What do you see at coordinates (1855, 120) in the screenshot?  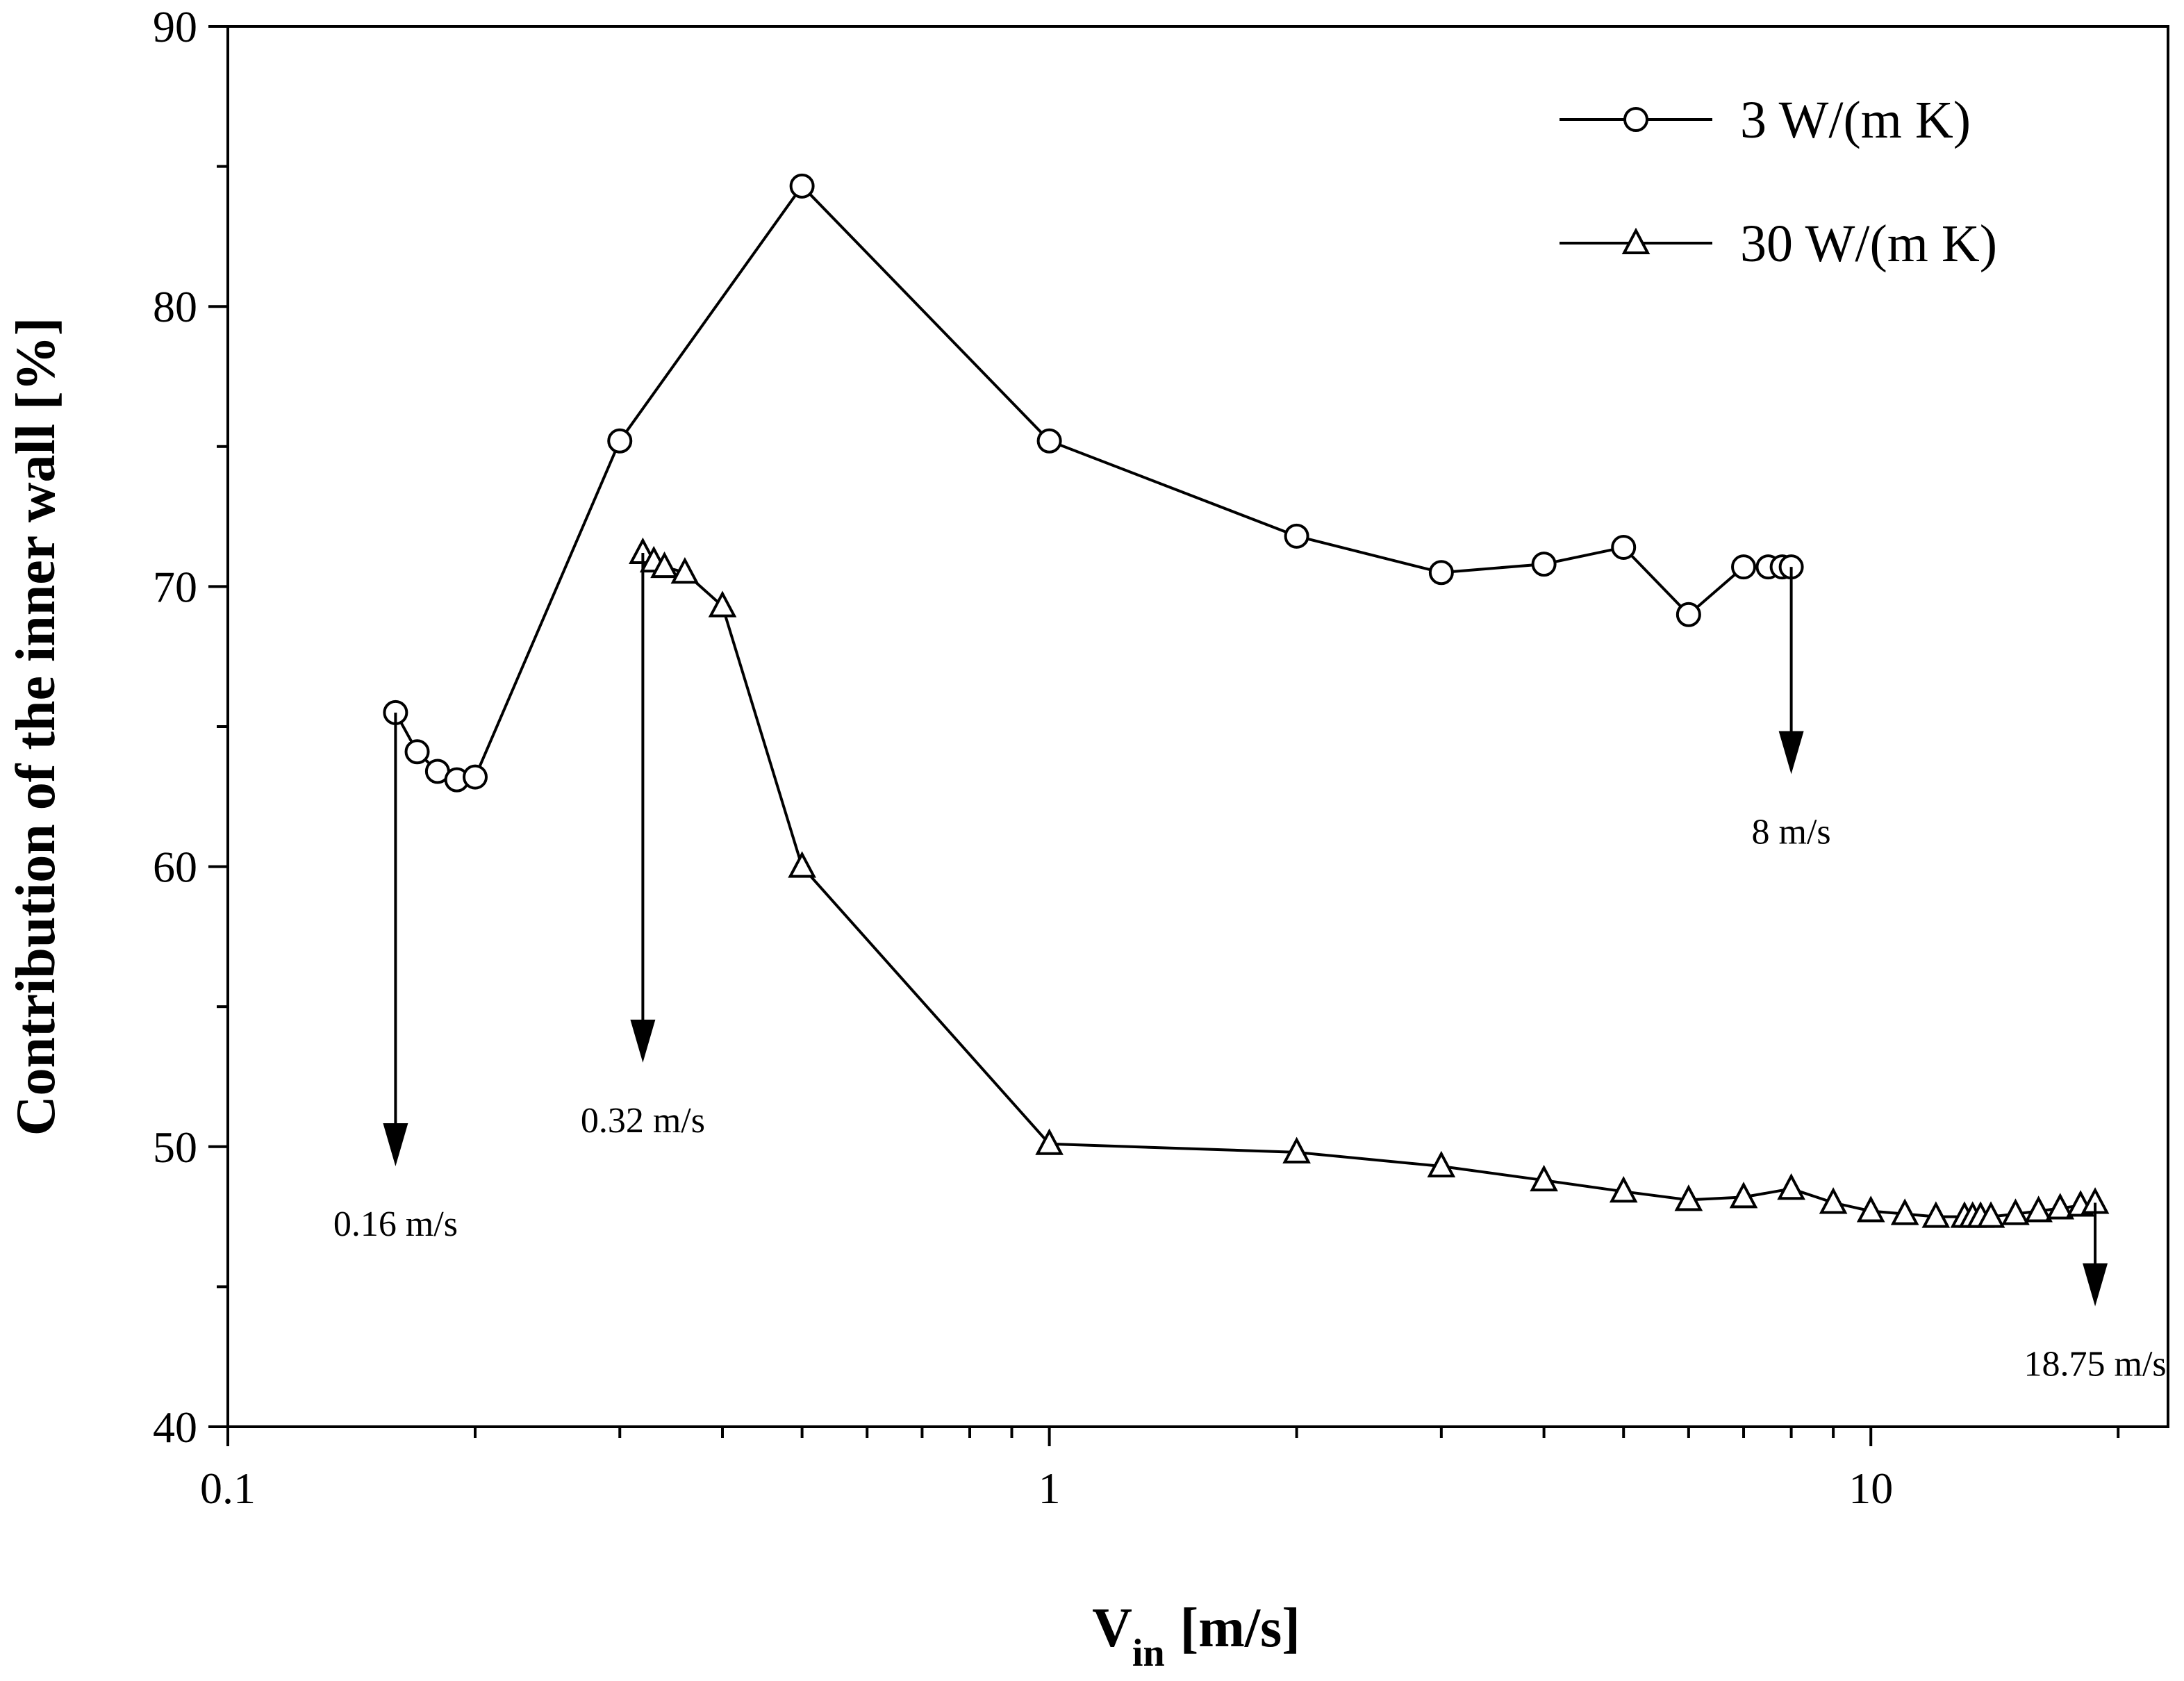 I see `legend-label-series-1: 3 W/(m K)` at bounding box center [1855, 120].